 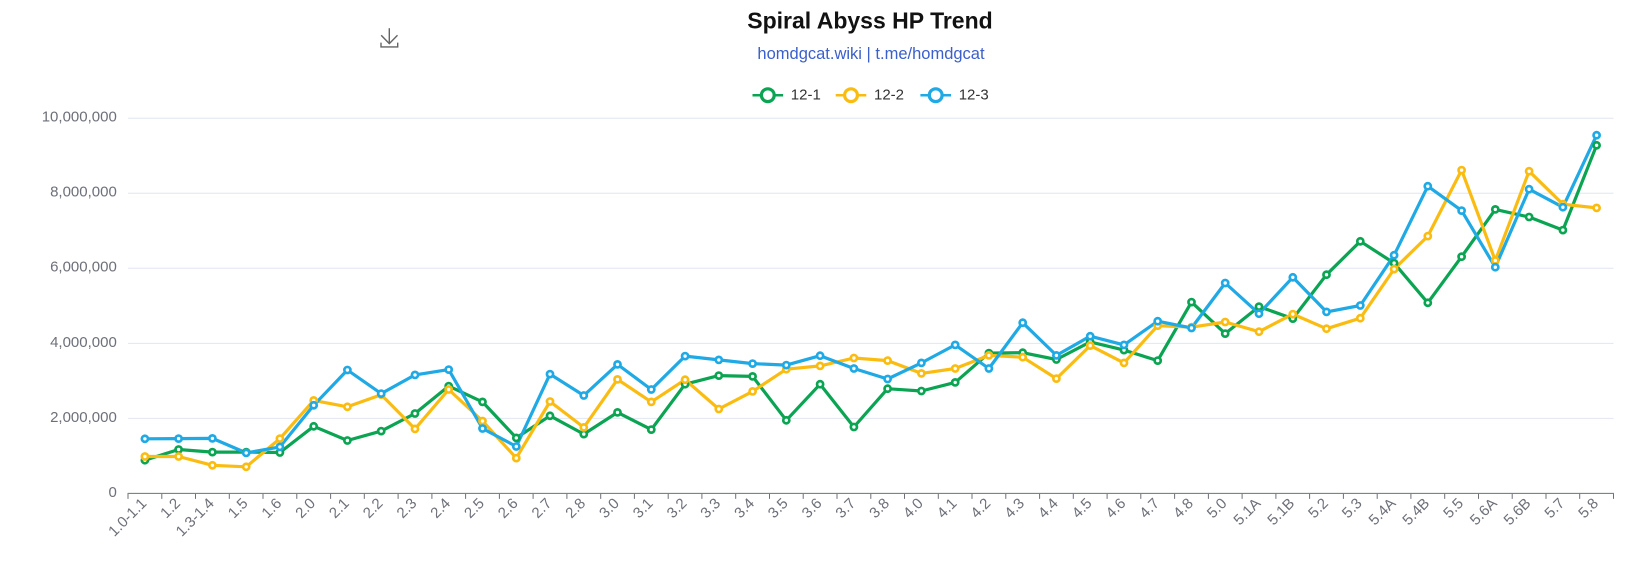 I want to click on svg-text: 4,000,000, so click(x=83, y=342).